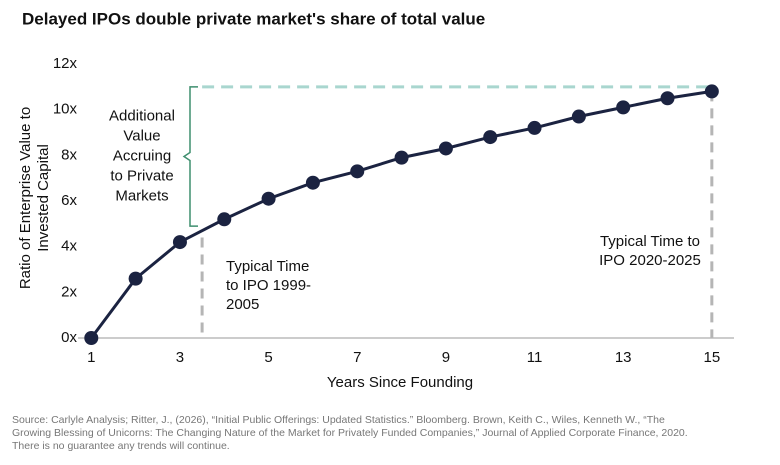  What do you see at coordinates (69, 337) in the screenshot?
I see `y-tick-label: 0x` at bounding box center [69, 337].